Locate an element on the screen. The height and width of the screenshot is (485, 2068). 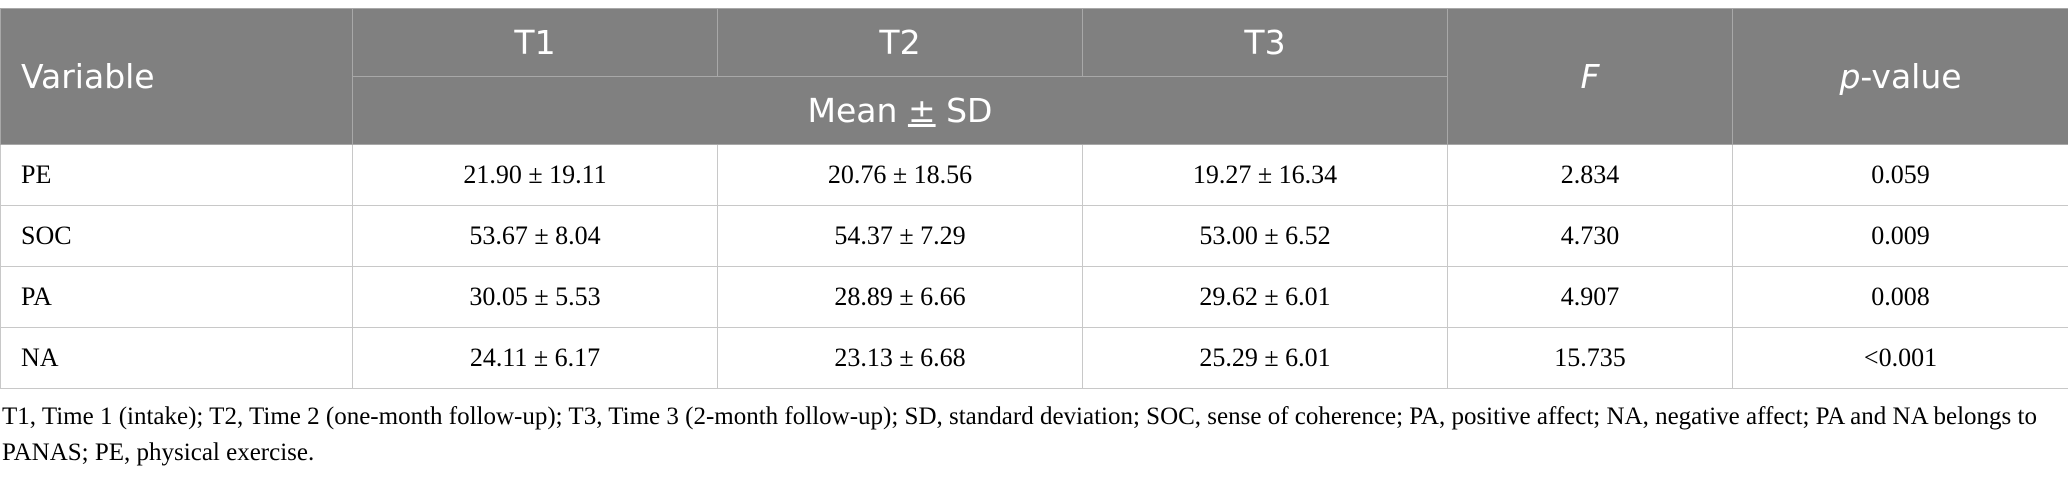
cell-p: 0.009 is located at coordinates (1900, 236).